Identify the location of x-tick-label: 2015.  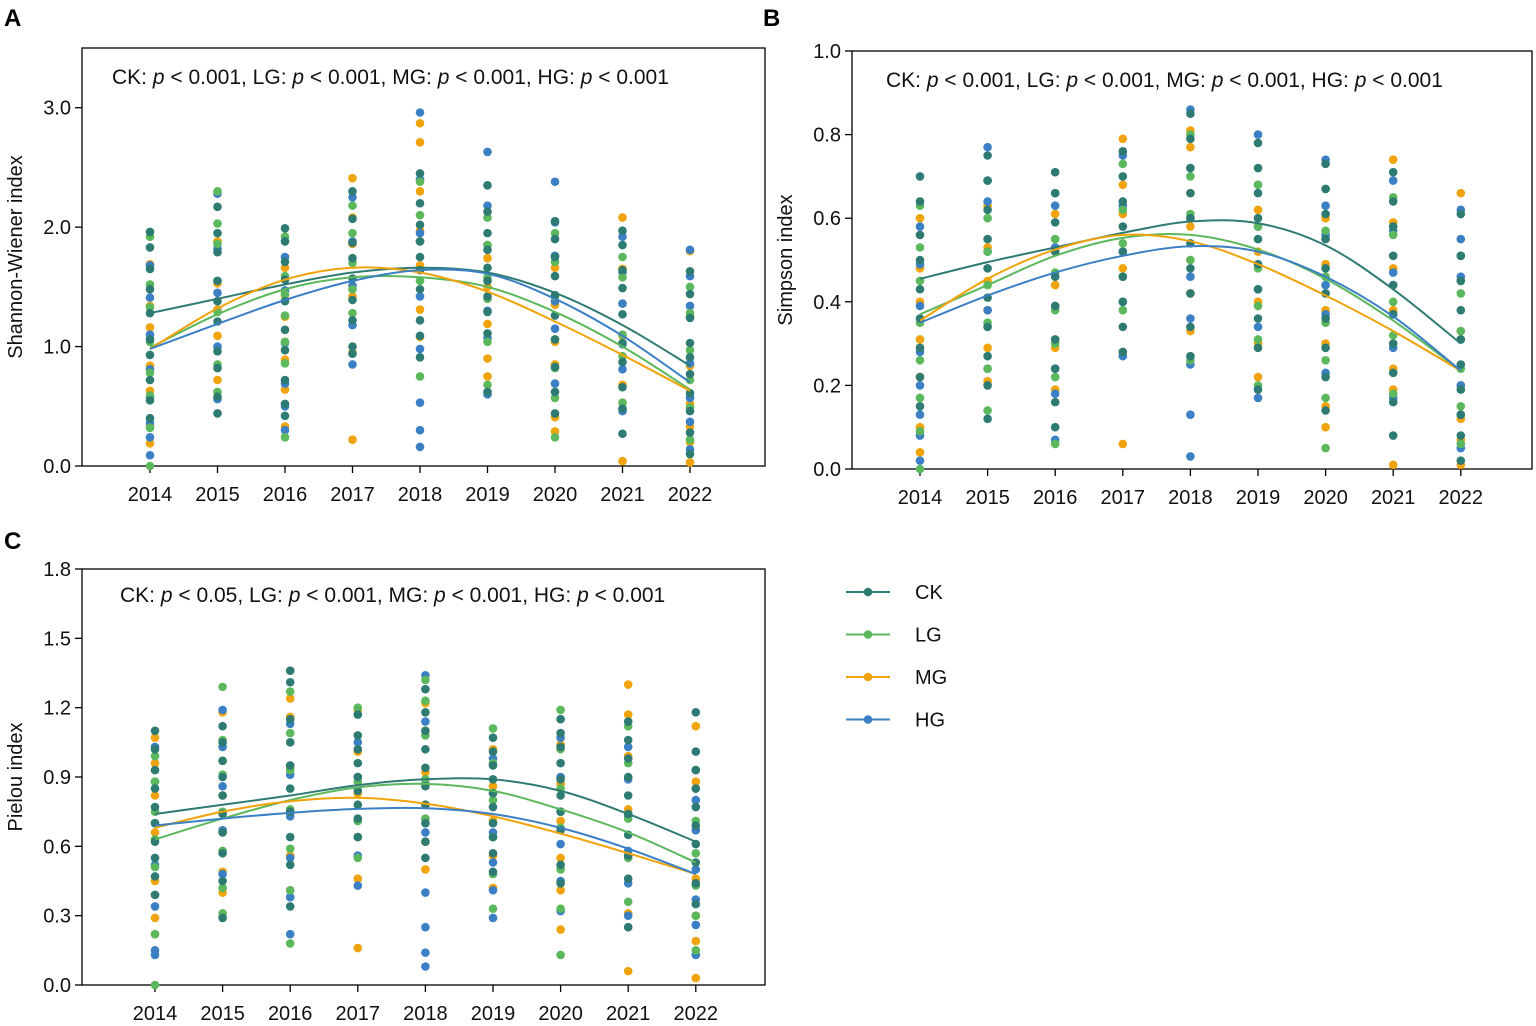
(222, 1014).